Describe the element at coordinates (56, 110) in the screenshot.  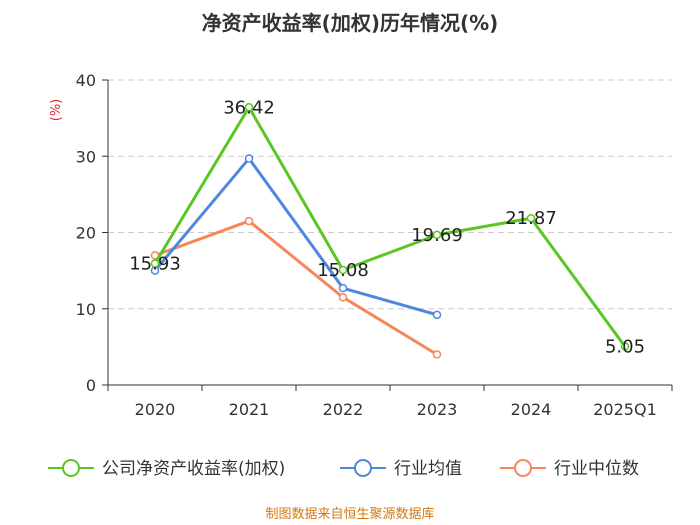
I see `y-axis-unit: (%)` at that location.